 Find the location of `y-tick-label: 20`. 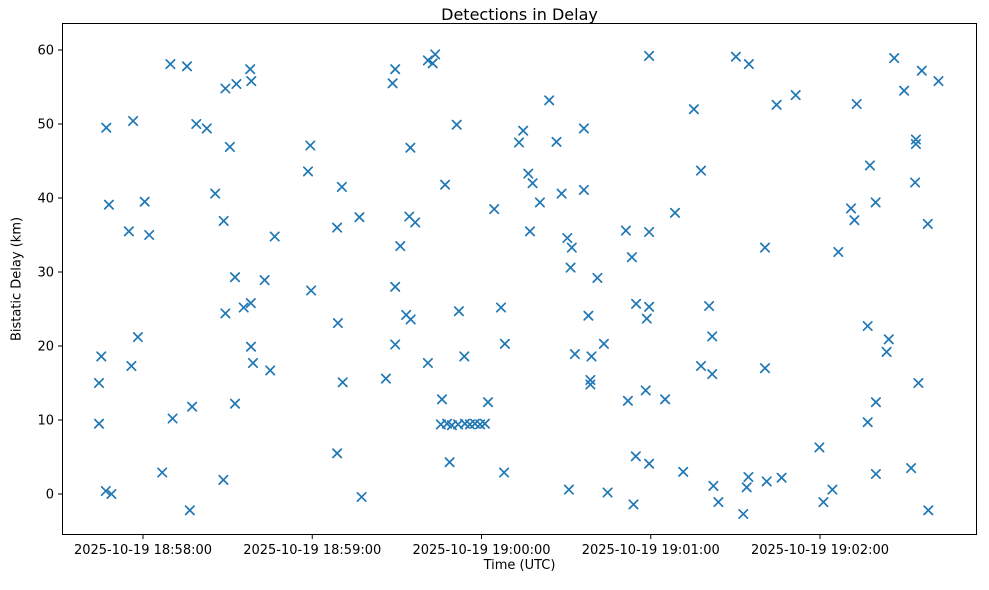

y-tick-label: 20 is located at coordinates (45, 347).